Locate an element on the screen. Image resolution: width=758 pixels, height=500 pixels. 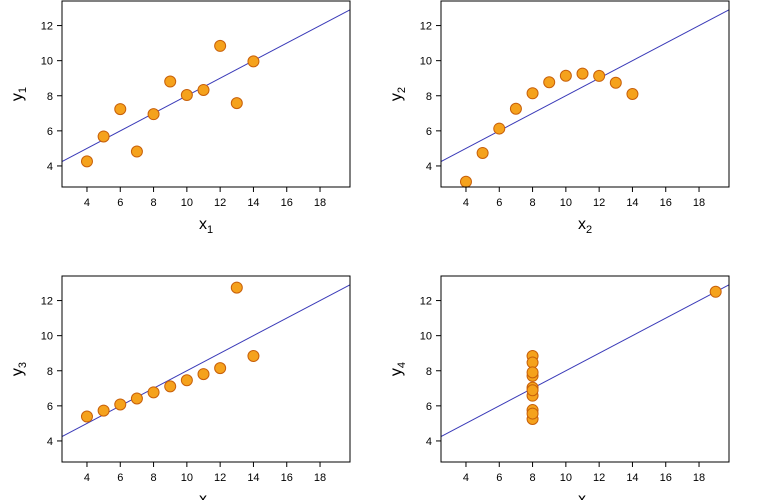
x-axis-label-3: x3 is located at coordinates (206, 495).